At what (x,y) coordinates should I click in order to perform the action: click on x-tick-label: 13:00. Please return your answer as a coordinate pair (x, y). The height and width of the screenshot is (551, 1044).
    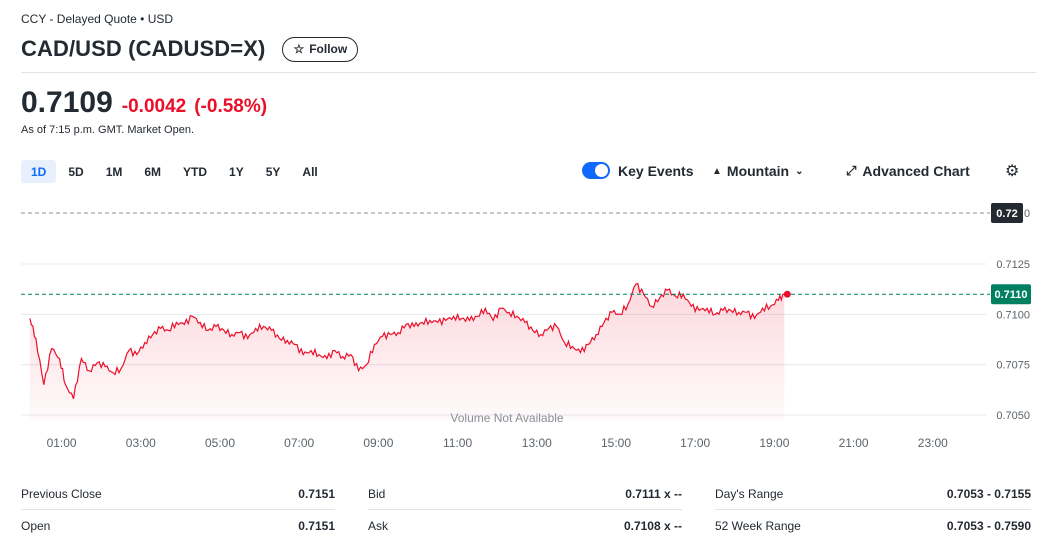
    Looking at the image, I should click on (537, 443).